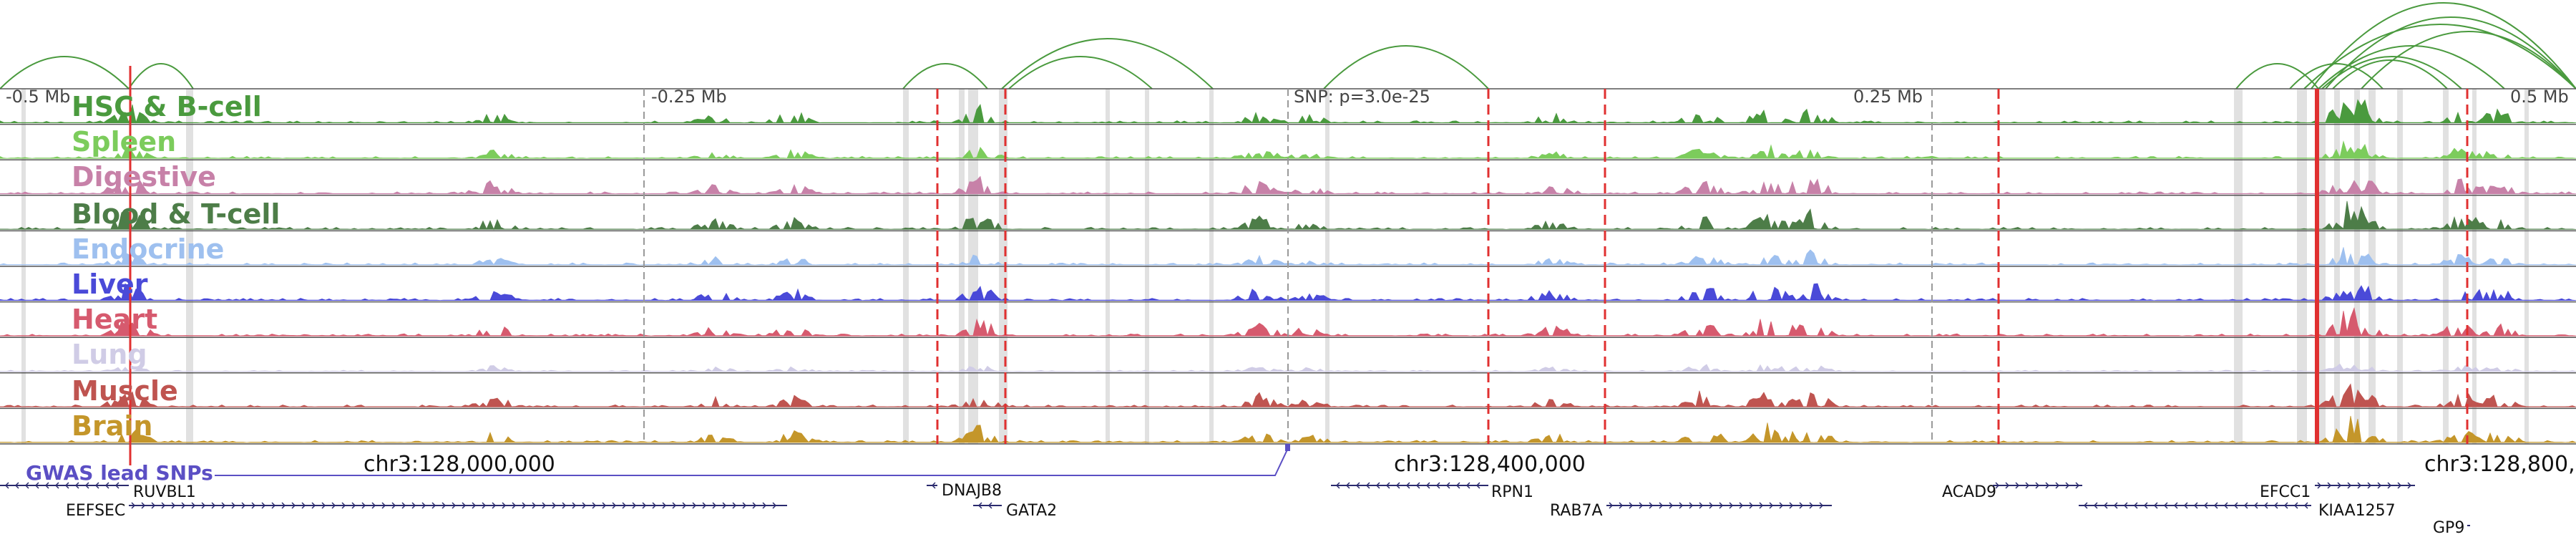 The height and width of the screenshot is (537, 2576). What do you see at coordinates (2539, 97) in the screenshot?
I see `axis-label-right: 0.5 Mb` at bounding box center [2539, 97].